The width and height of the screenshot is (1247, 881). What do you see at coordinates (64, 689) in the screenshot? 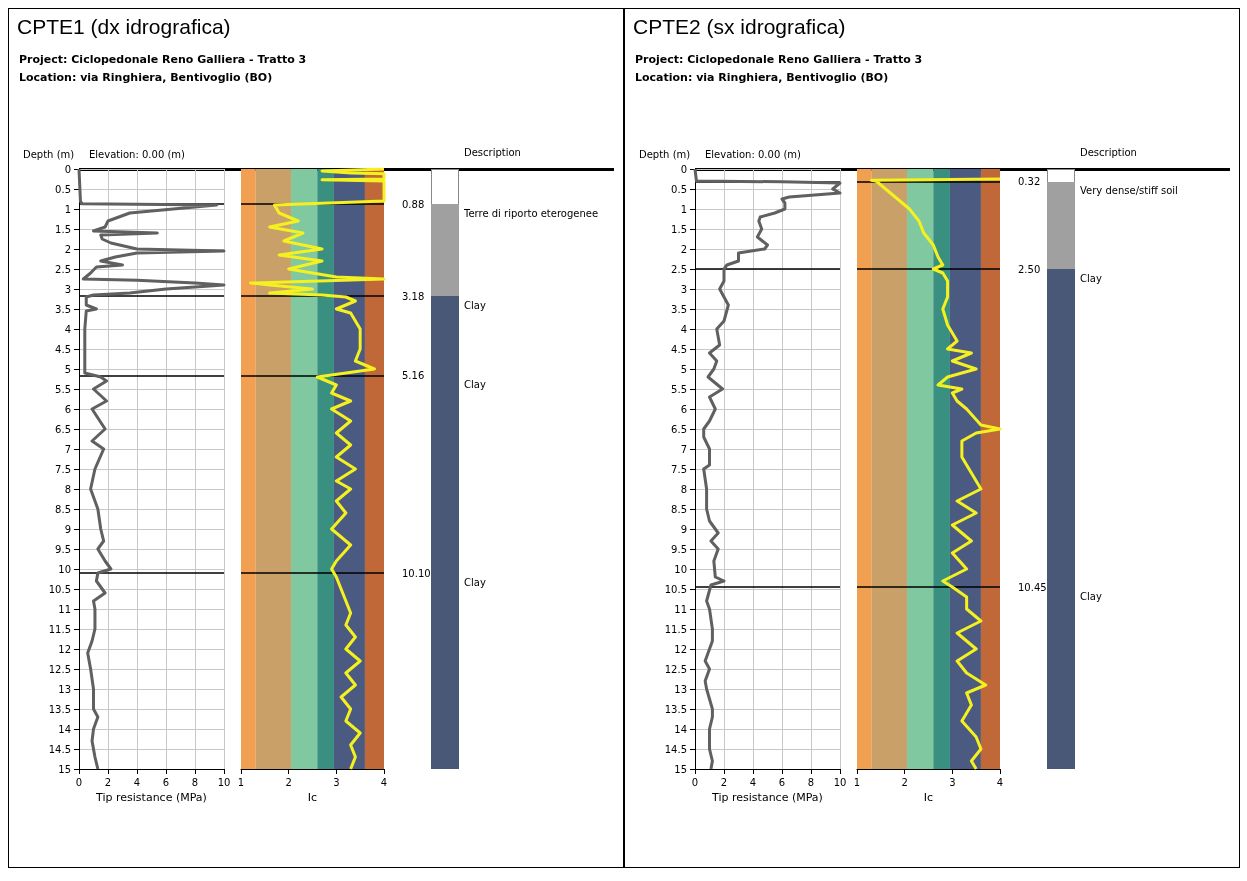
I see `y-tick-label: 13` at bounding box center [64, 689].